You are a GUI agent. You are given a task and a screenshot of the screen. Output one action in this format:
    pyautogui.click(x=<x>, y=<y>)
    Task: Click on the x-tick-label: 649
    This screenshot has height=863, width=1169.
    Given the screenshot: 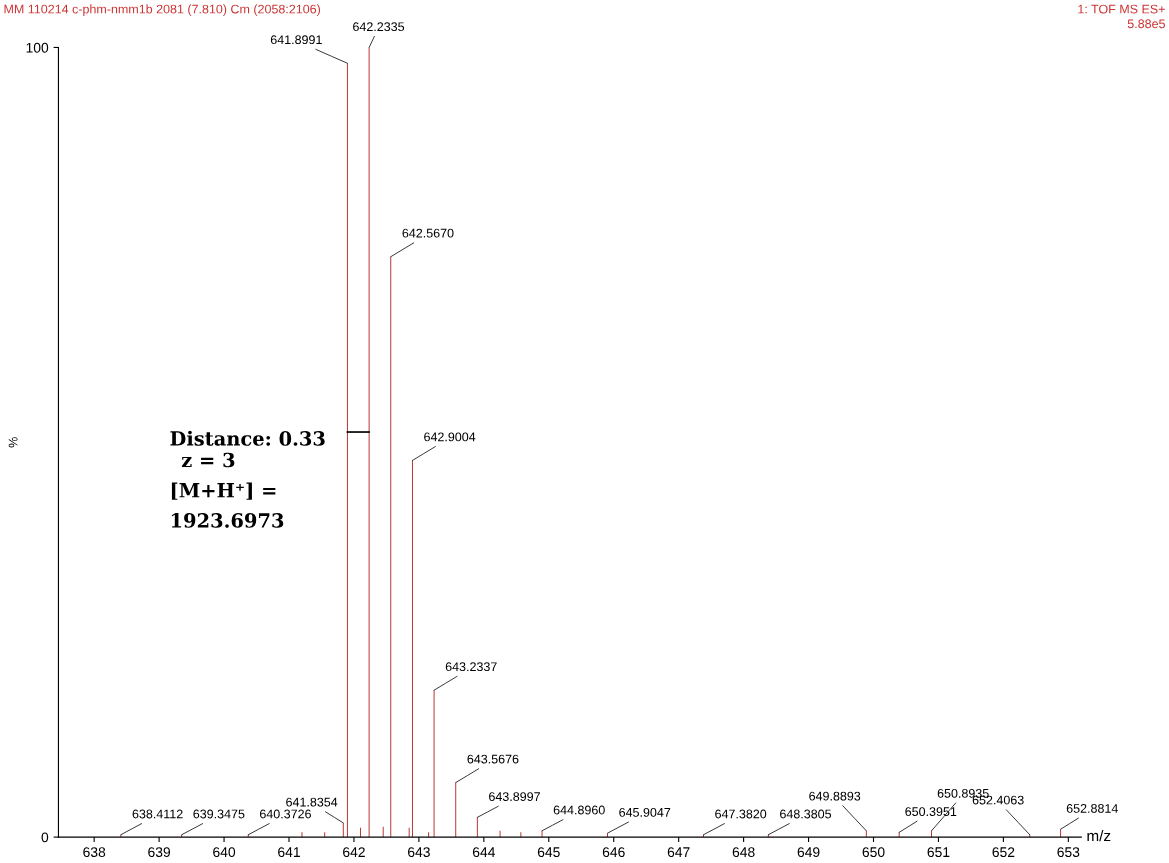 What is the action you would take?
    pyautogui.click(x=808, y=852)
    